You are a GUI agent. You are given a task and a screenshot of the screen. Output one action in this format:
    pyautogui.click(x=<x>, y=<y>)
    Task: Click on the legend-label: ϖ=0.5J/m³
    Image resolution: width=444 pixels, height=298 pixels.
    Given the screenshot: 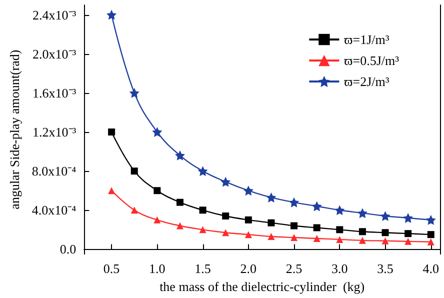 What is the action you would take?
    pyautogui.click(x=372, y=60)
    